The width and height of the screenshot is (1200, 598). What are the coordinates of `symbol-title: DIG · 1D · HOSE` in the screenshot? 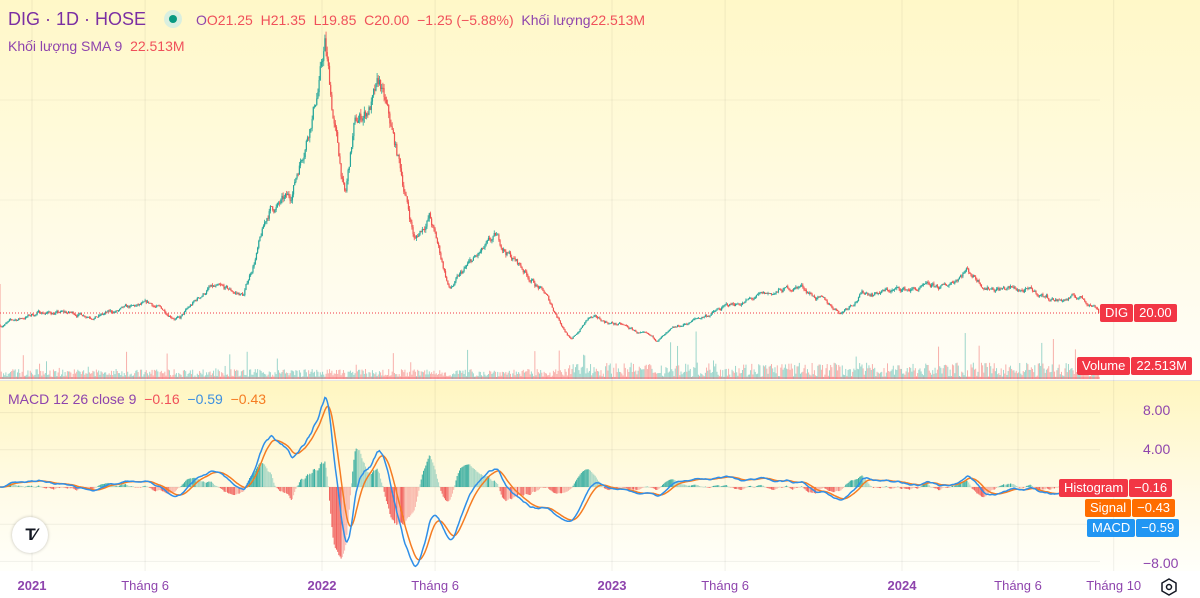 It's located at (77, 19).